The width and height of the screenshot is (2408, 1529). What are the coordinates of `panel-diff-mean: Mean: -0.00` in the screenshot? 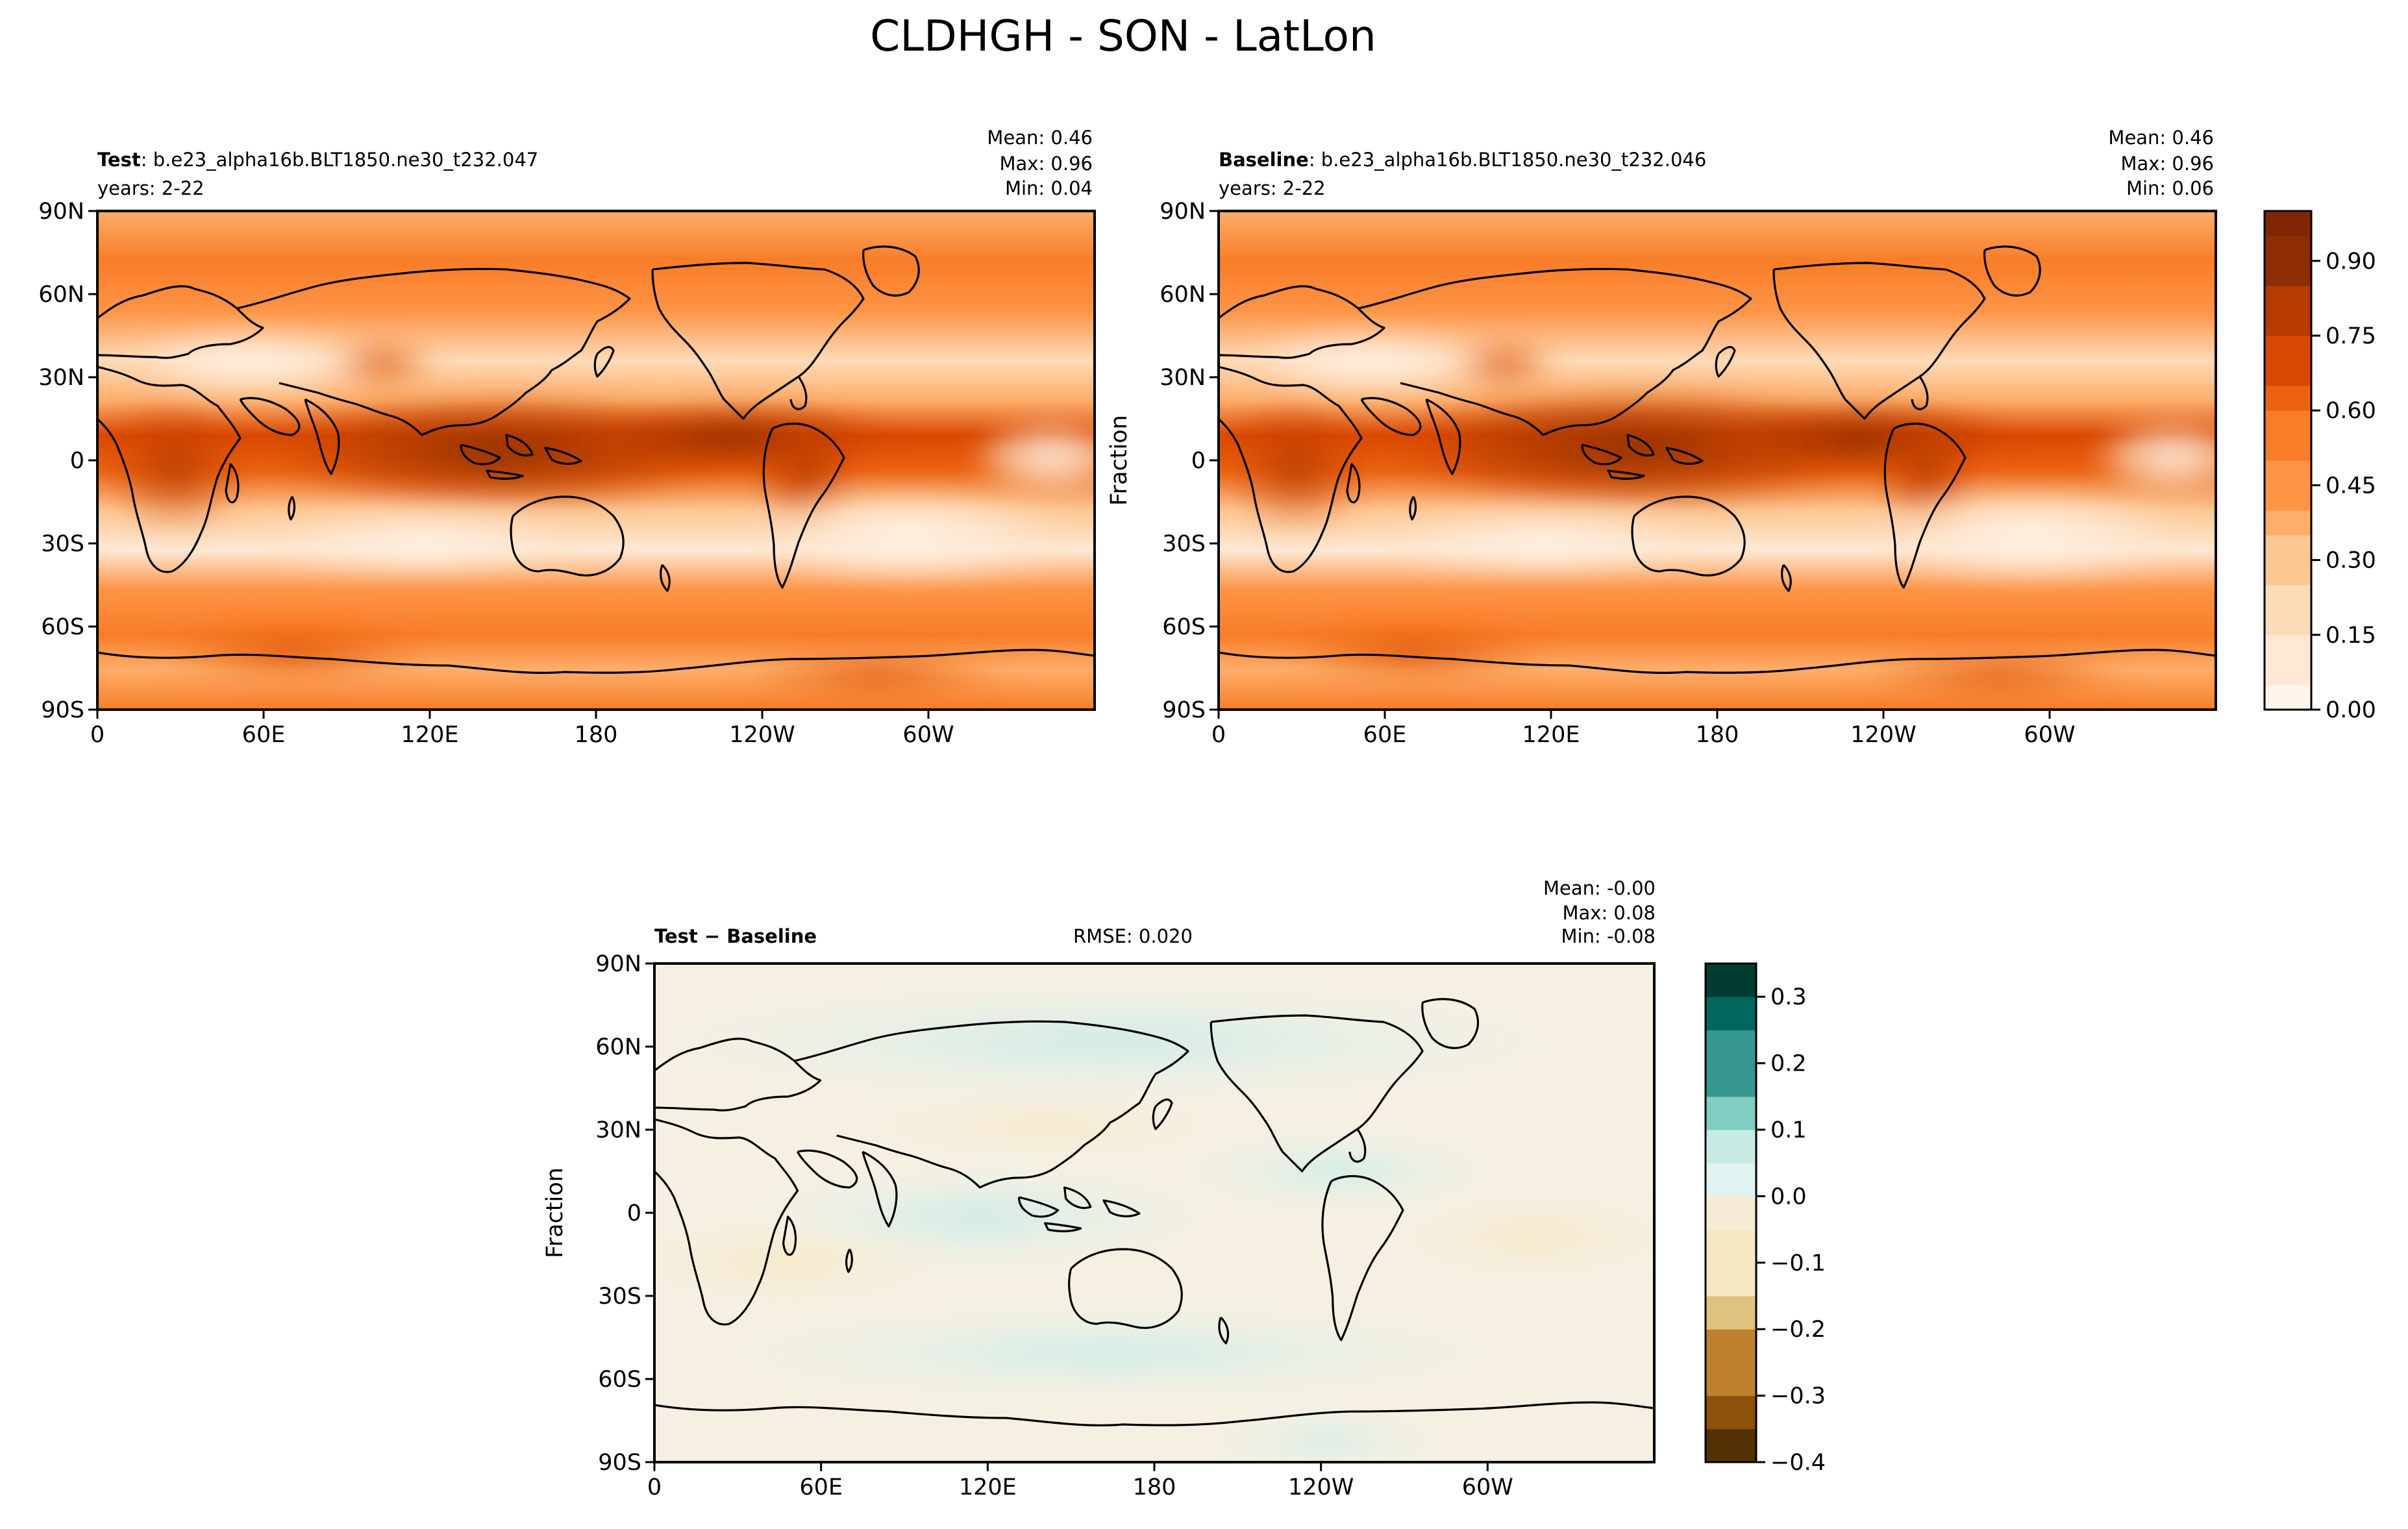 It's located at (1599, 888).